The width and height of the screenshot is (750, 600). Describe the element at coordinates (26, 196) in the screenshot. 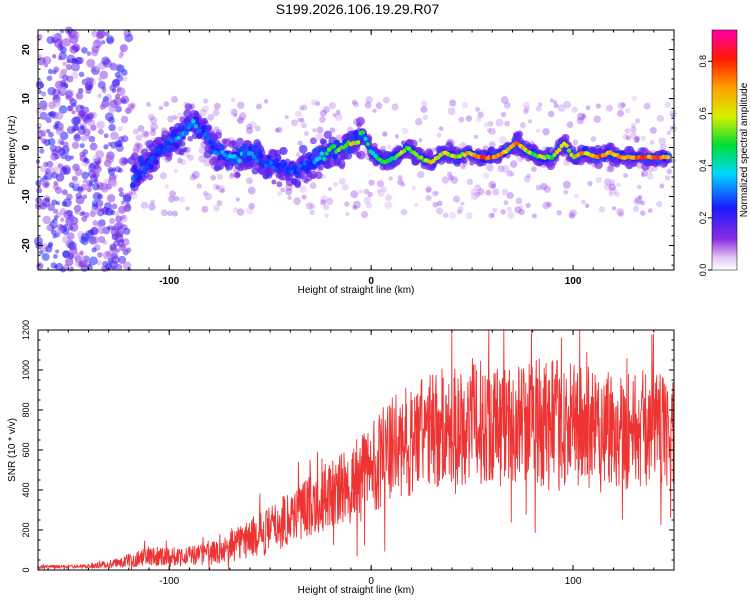

I see `y-tick-label: -10` at that location.